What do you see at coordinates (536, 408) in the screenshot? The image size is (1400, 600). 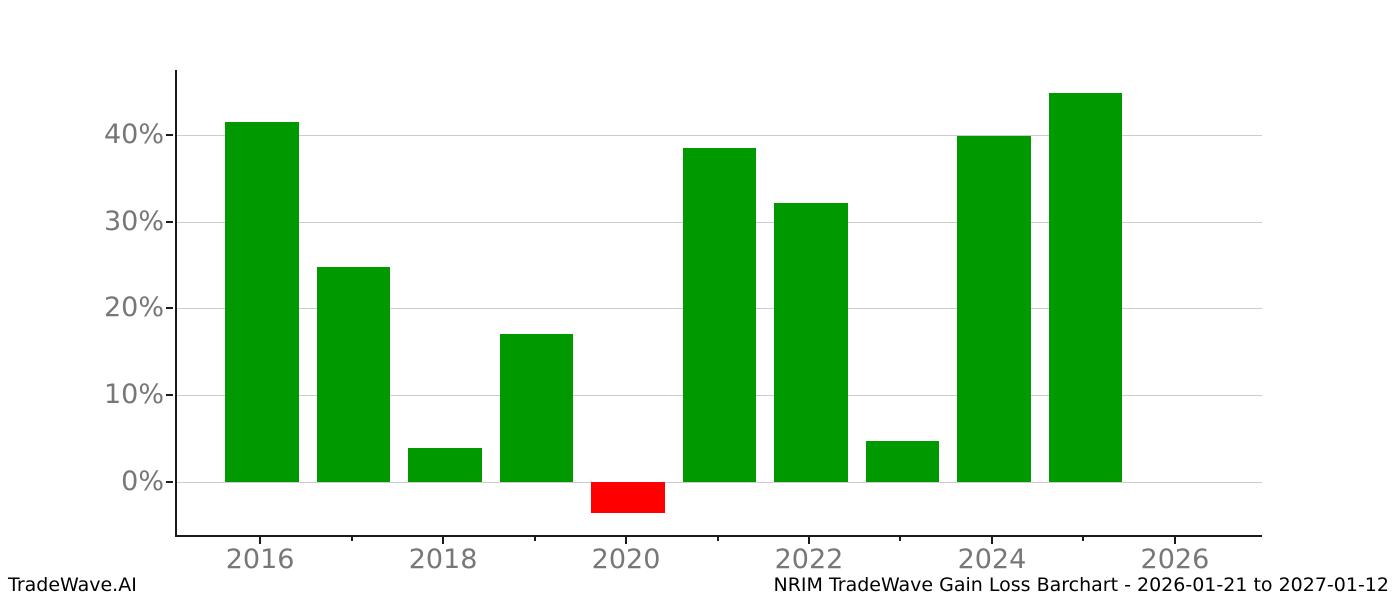 I see `bar-2019` at bounding box center [536, 408].